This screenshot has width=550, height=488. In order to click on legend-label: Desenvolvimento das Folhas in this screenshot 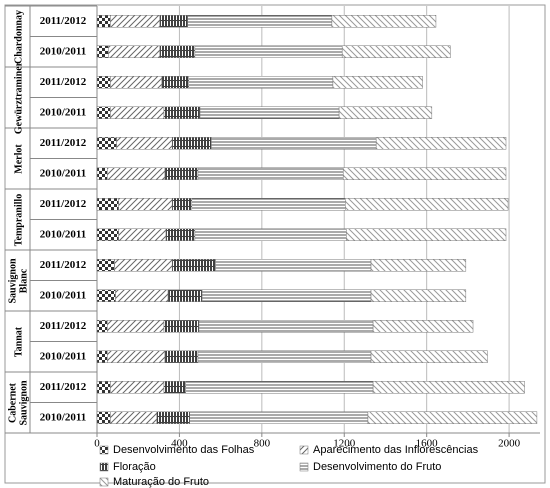, I will do `click(184, 450)`.